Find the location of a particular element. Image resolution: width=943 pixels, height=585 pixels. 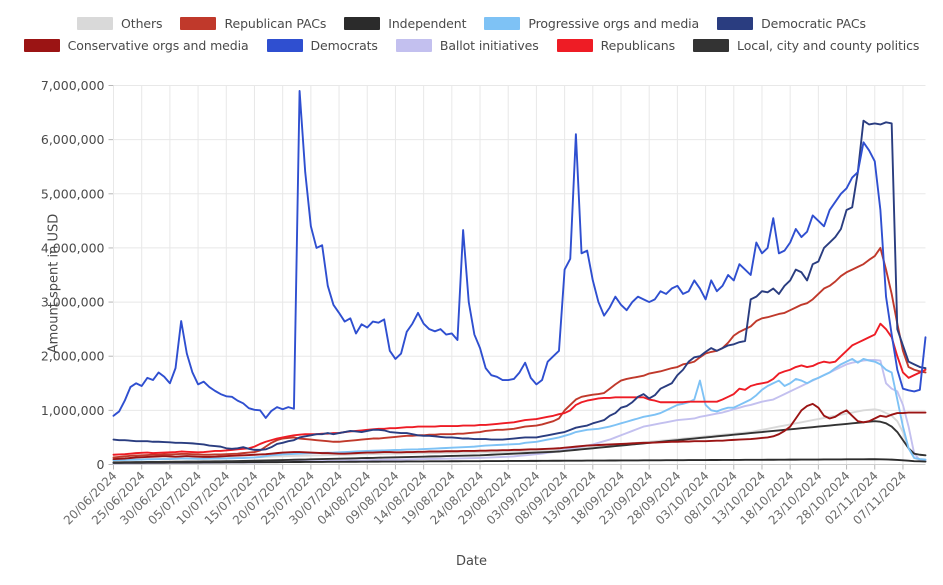

y-tick-label: 7,000,000 is located at coordinates (73, 85).